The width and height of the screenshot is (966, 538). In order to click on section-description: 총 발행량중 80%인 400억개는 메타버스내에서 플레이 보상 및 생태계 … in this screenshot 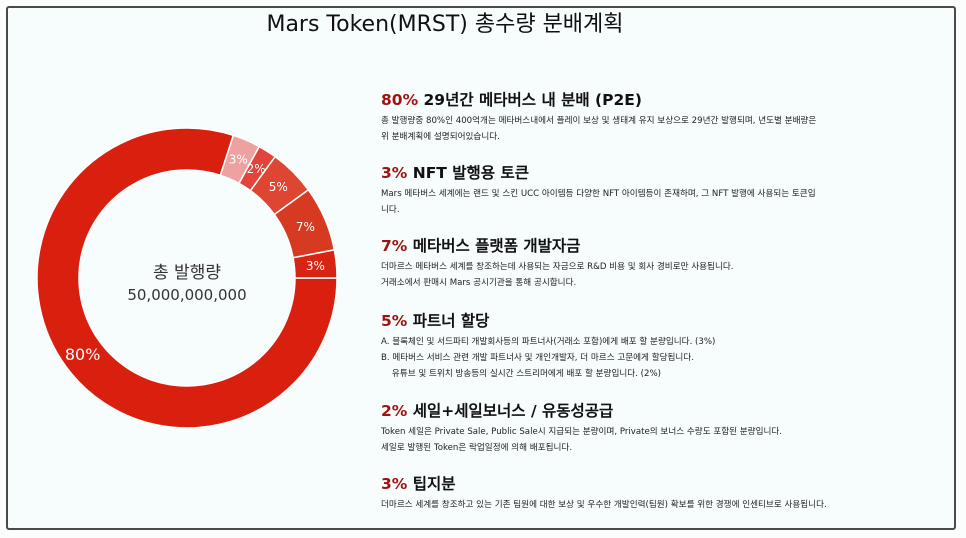, I will do `click(651, 129)`.